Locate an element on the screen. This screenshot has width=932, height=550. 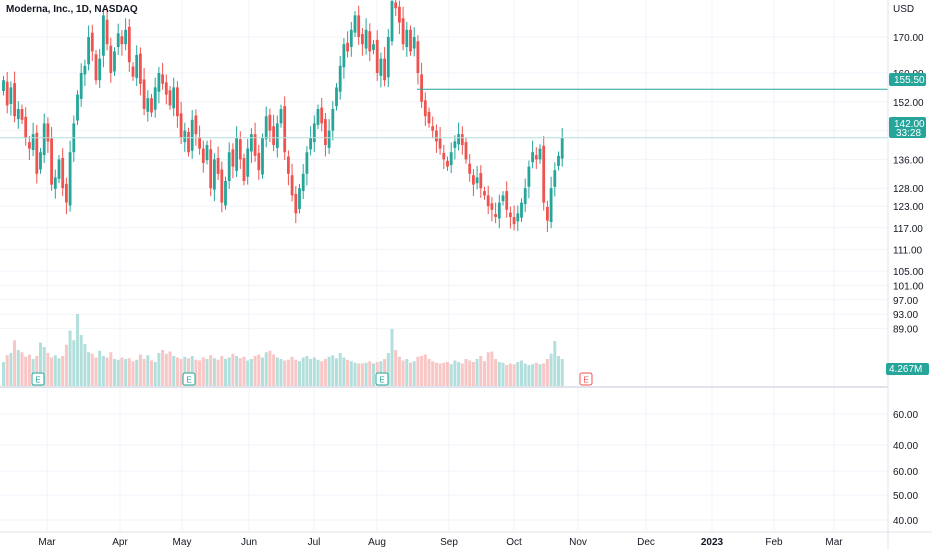
last-price-tag: 142.00 33:28 is located at coordinates (907, 128).